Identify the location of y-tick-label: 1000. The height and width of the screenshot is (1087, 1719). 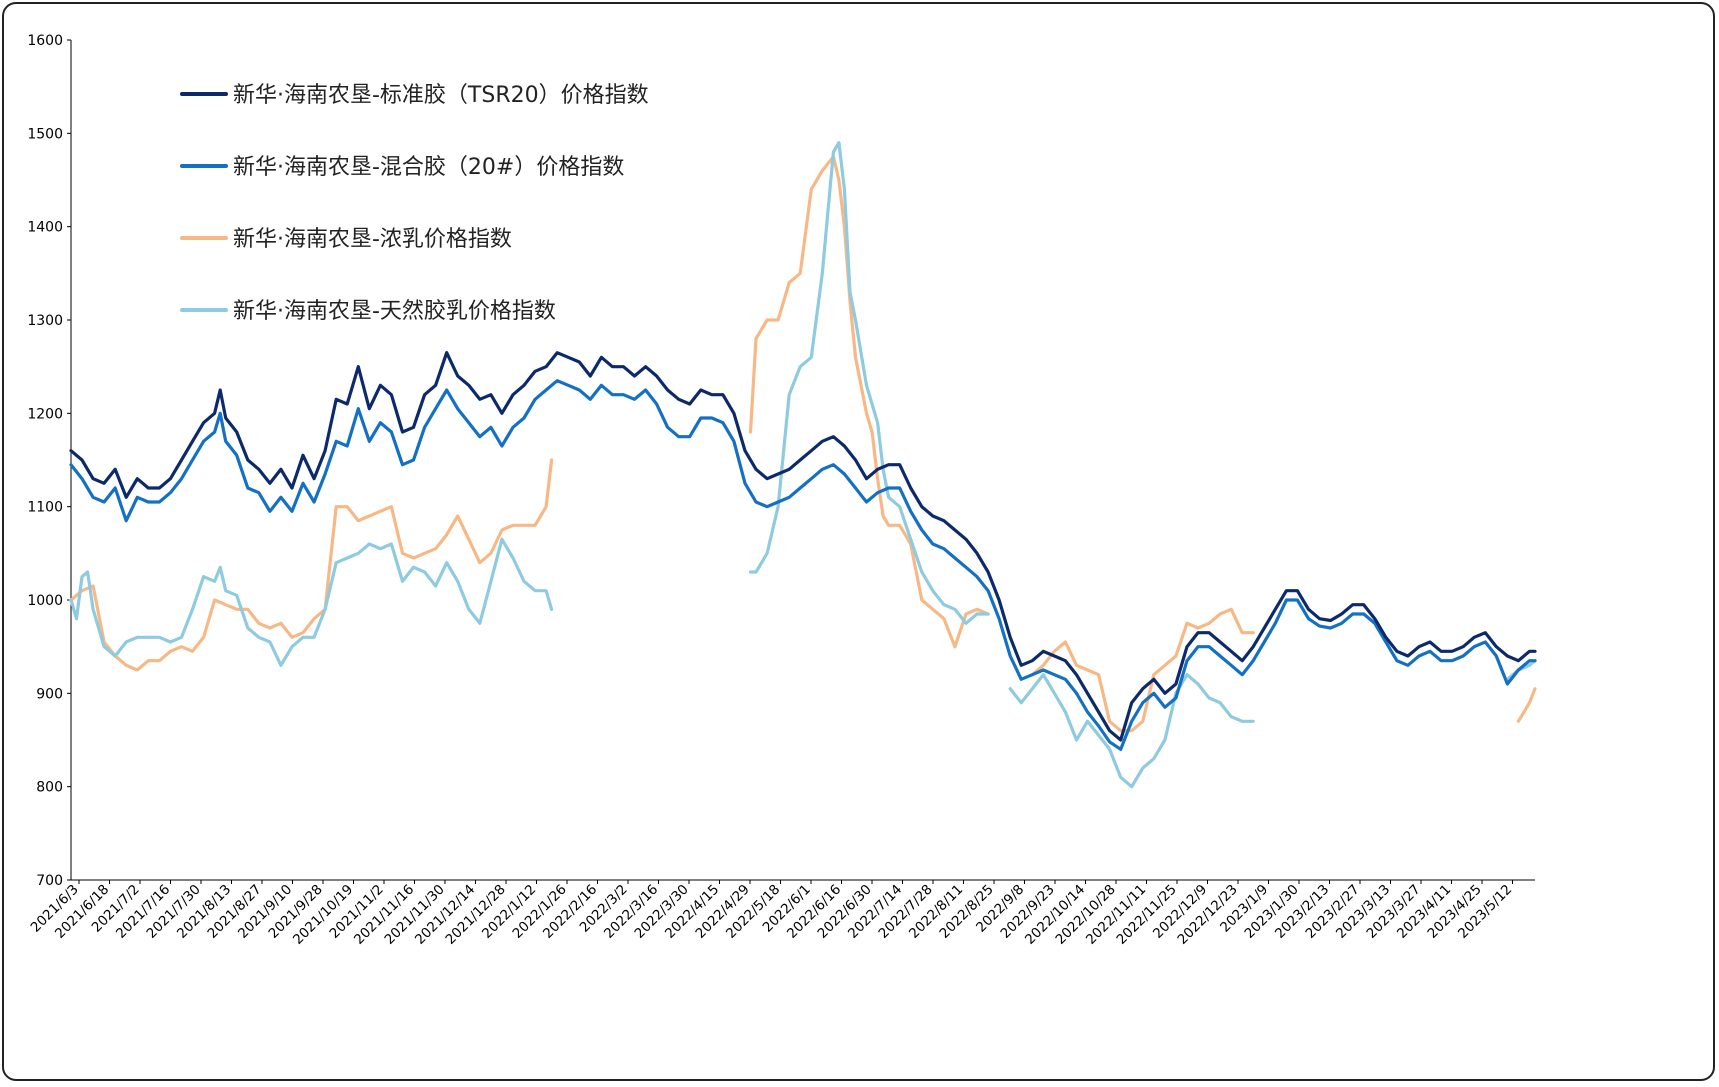
(45, 601).